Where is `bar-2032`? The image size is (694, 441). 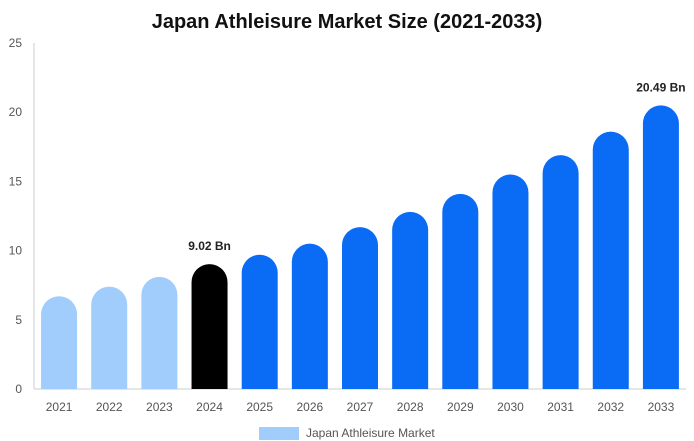 bar-2032 is located at coordinates (610, 260).